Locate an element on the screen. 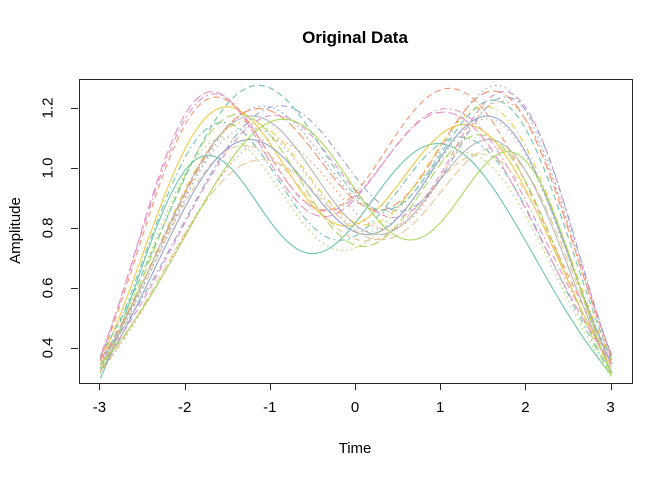 This screenshot has width=672, height=480. y-tick-mark-0.4 is located at coordinates (74, 349).